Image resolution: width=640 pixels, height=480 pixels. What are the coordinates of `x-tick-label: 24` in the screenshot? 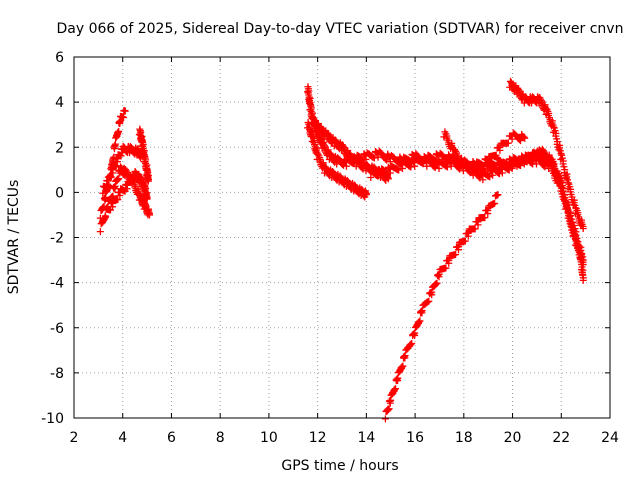 It's located at (610, 438).